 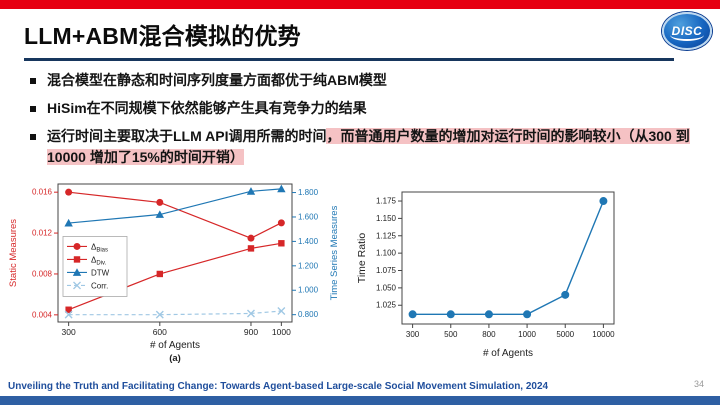 I want to click on svg-text: 0.012, so click(x=42, y=233).